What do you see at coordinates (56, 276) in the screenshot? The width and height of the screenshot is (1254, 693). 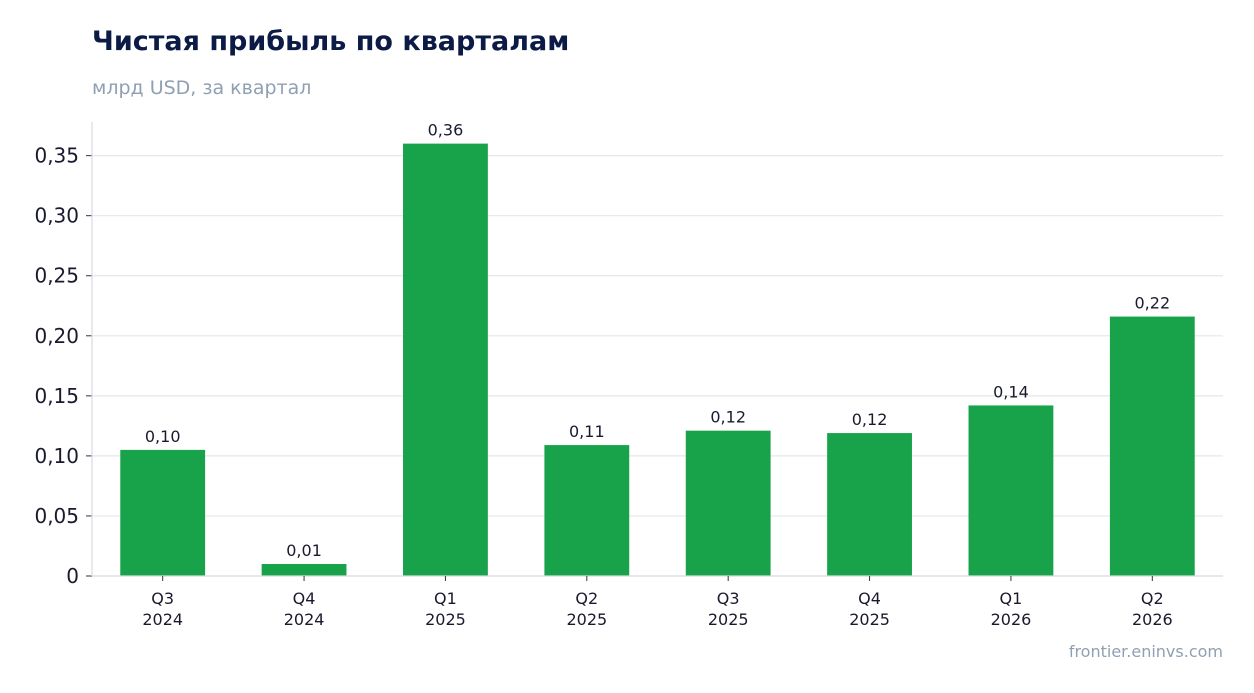 I see `y-tick-label: 0,25` at bounding box center [56, 276].